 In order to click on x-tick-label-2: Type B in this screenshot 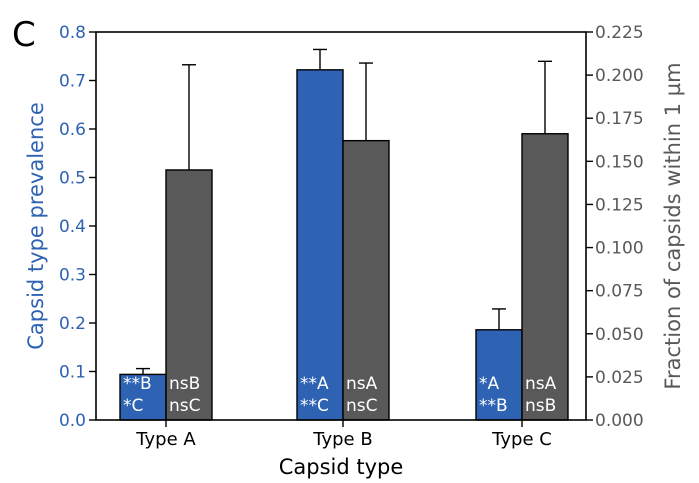, I will do `click(342, 439)`.